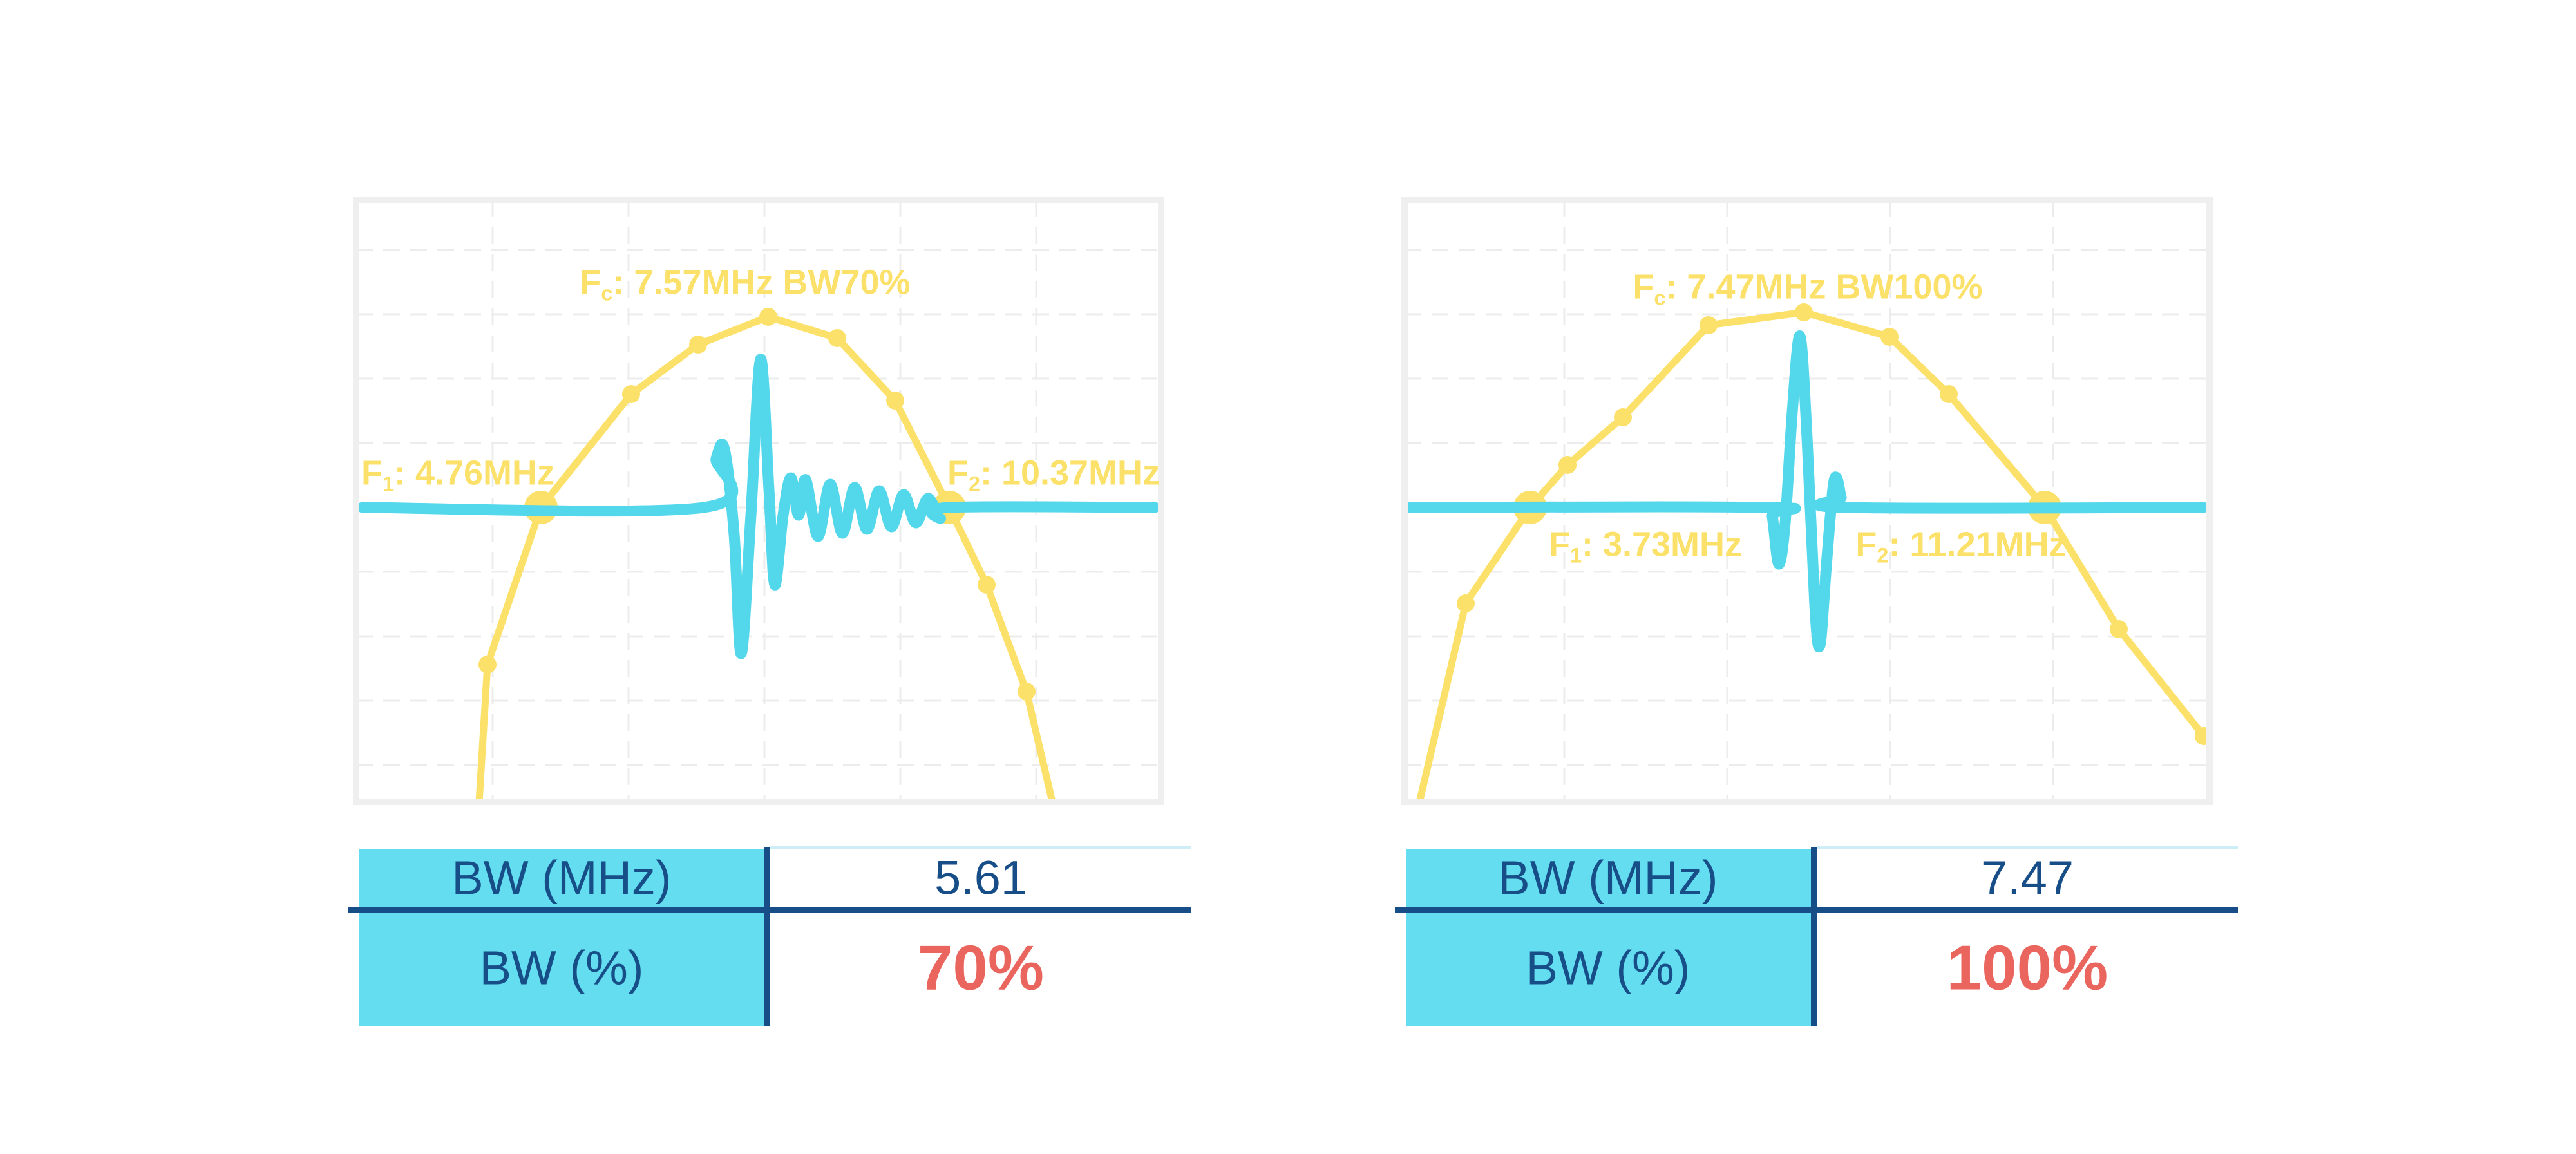 The height and width of the screenshot is (1154, 2576). What do you see at coordinates (981, 878) in the screenshot?
I see `table-row-value: 5.61` at bounding box center [981, 878].